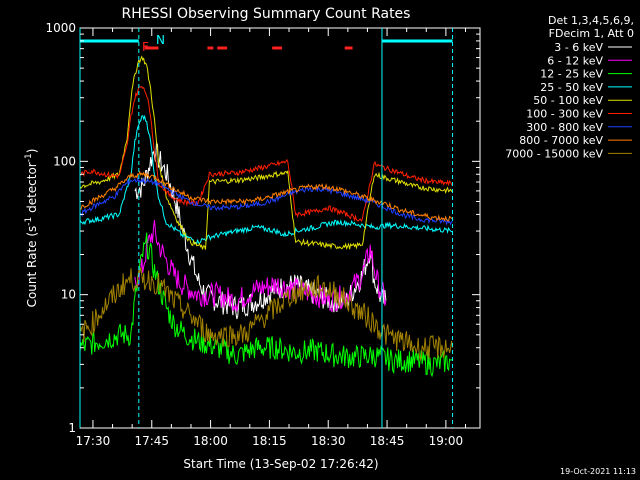 The height and width of the screenshot is (480, 640). Describe the element at coordinates (64, 161) in the screenshot. I see `y-tick-label: 100` at that location.